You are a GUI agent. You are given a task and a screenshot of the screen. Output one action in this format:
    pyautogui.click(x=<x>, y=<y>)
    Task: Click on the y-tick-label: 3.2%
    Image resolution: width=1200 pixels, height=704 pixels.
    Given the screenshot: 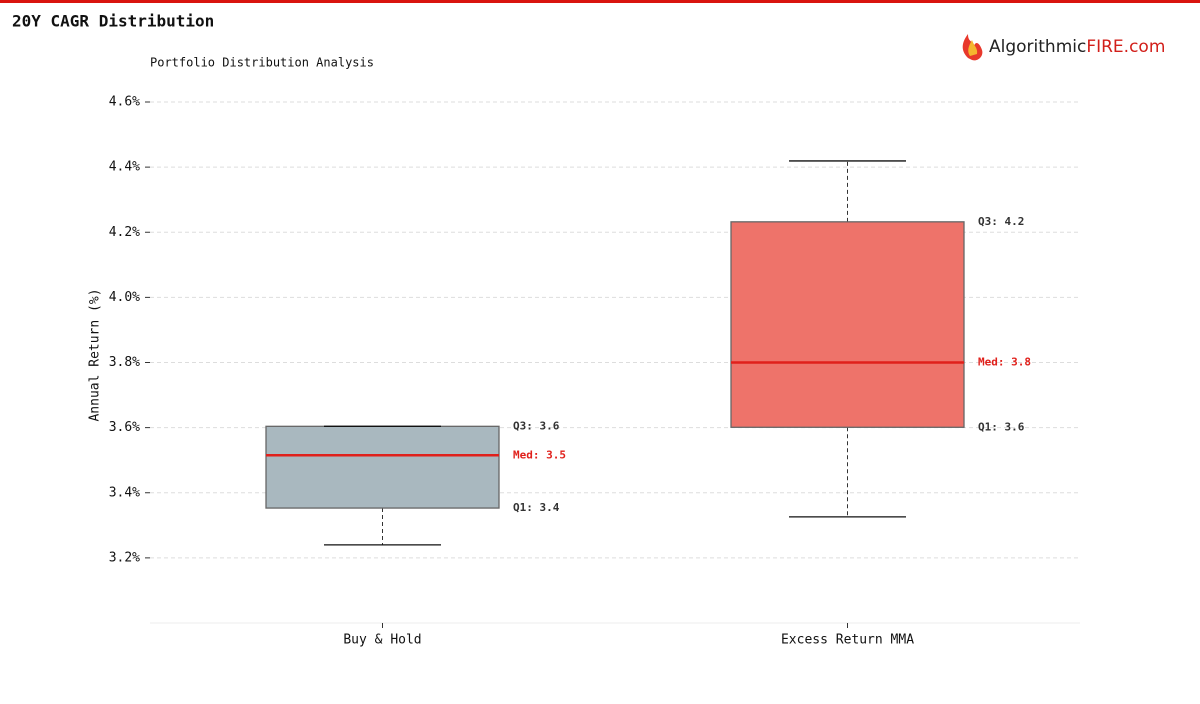 What is the action you would take?
    pyautogui.click(x=124, y=557)
    